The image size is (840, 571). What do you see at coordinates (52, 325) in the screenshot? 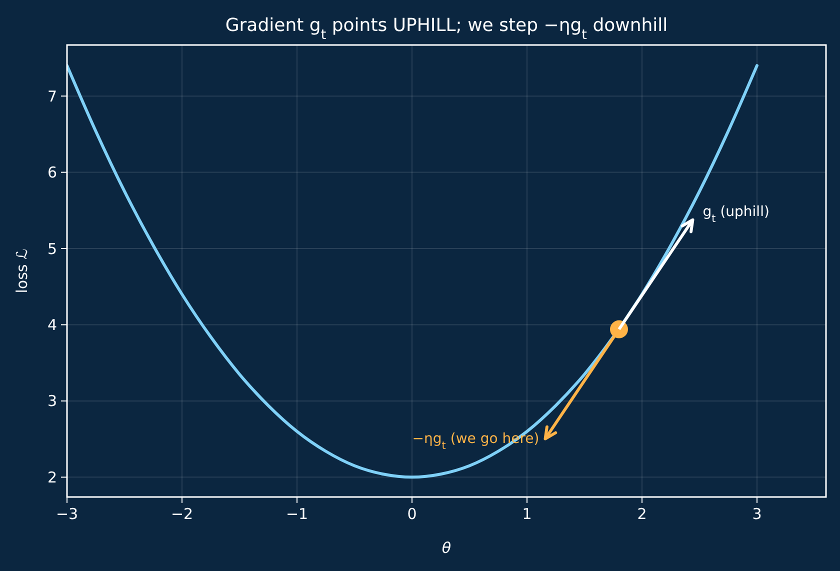
I see `y-tick-label: 4` at bounding box center [52, 325].